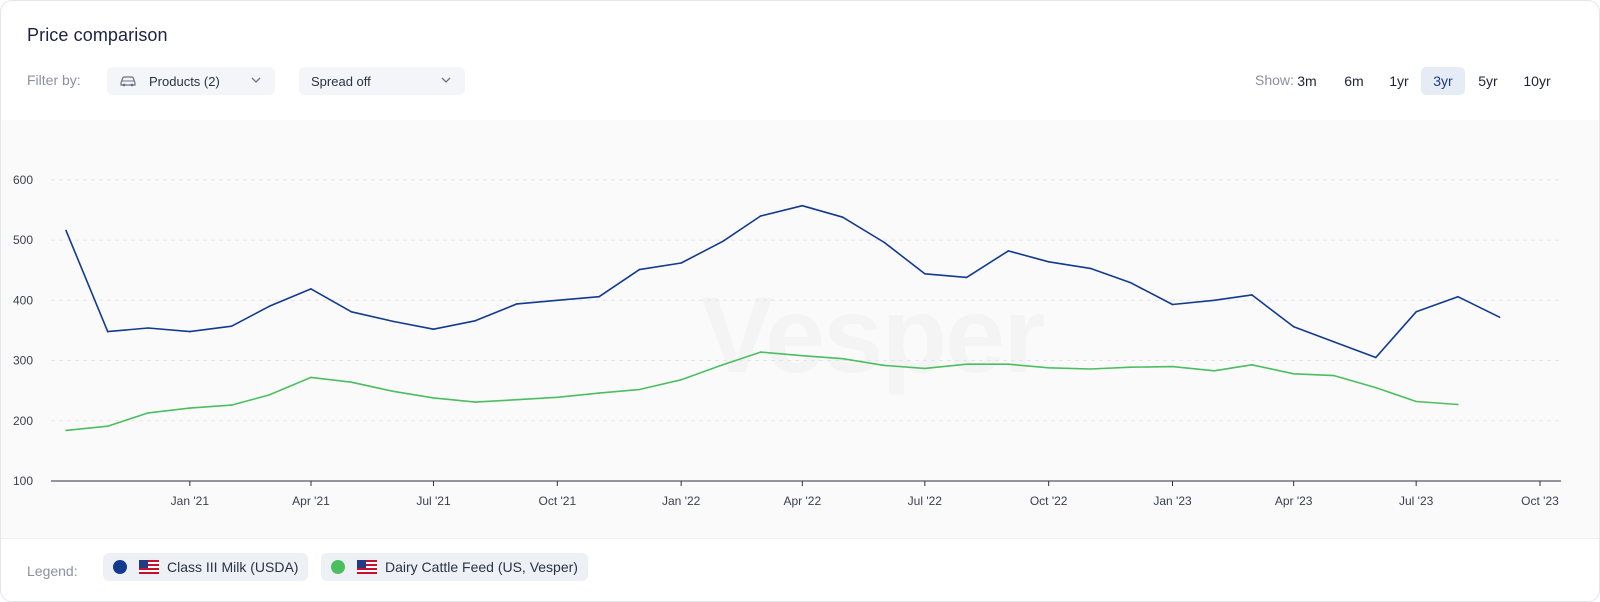 The height and width of the screenshot is (602, 1600). Describe the element at coordinates (800, 569) in the screenshot. I see `legend-bar: Legend: Class III Milk (USDA)` at that location.